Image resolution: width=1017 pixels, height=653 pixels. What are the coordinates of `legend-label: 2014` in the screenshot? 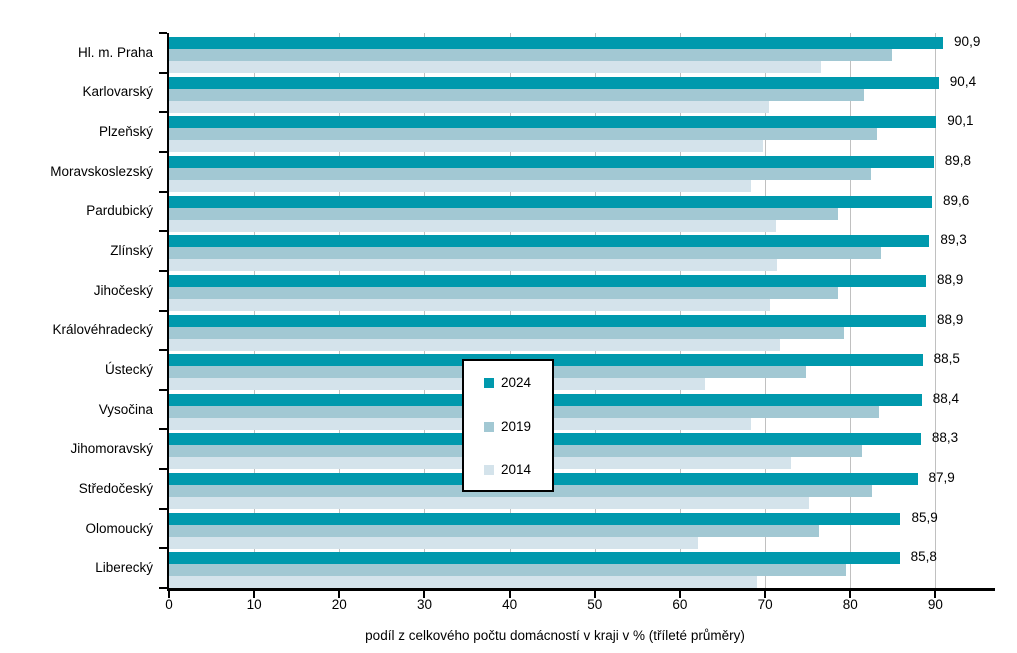 It's located at (516, 469).